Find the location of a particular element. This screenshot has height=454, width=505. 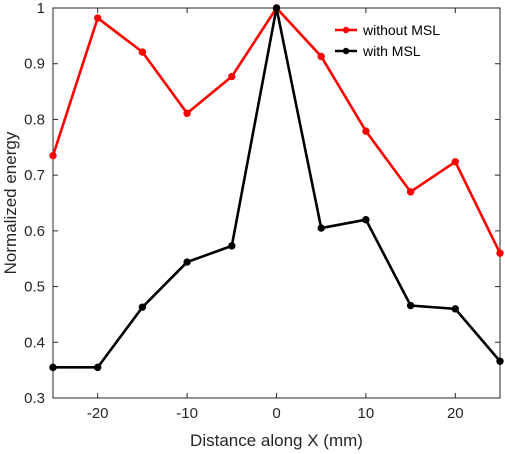

legend: without MSL with MSL is located at coordinates (387, 40).